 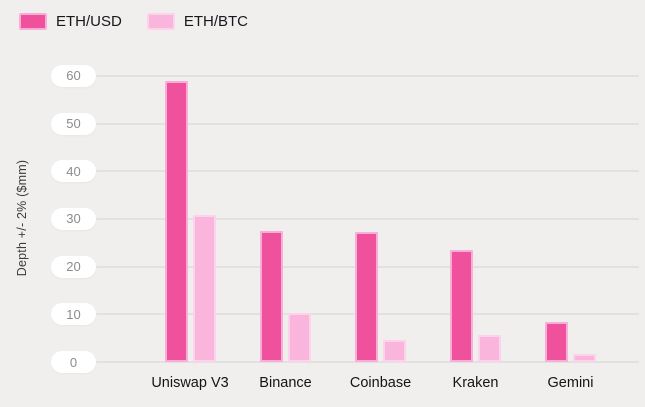 What do you see at coordinates (190, 383) in the screenshot?
I see `x-axis-label-uniswap-v3: Uniswap V3` at bounding box center [190, 383].